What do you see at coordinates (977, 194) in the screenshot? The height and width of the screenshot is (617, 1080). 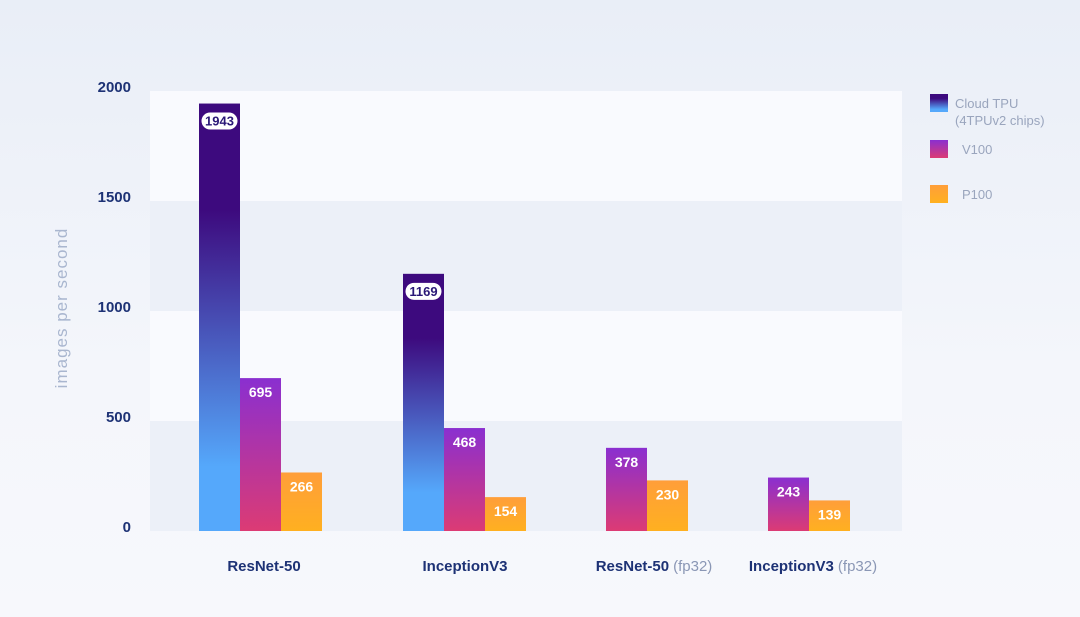 I see `legend-label: P100` at bounding box center [977, 194].